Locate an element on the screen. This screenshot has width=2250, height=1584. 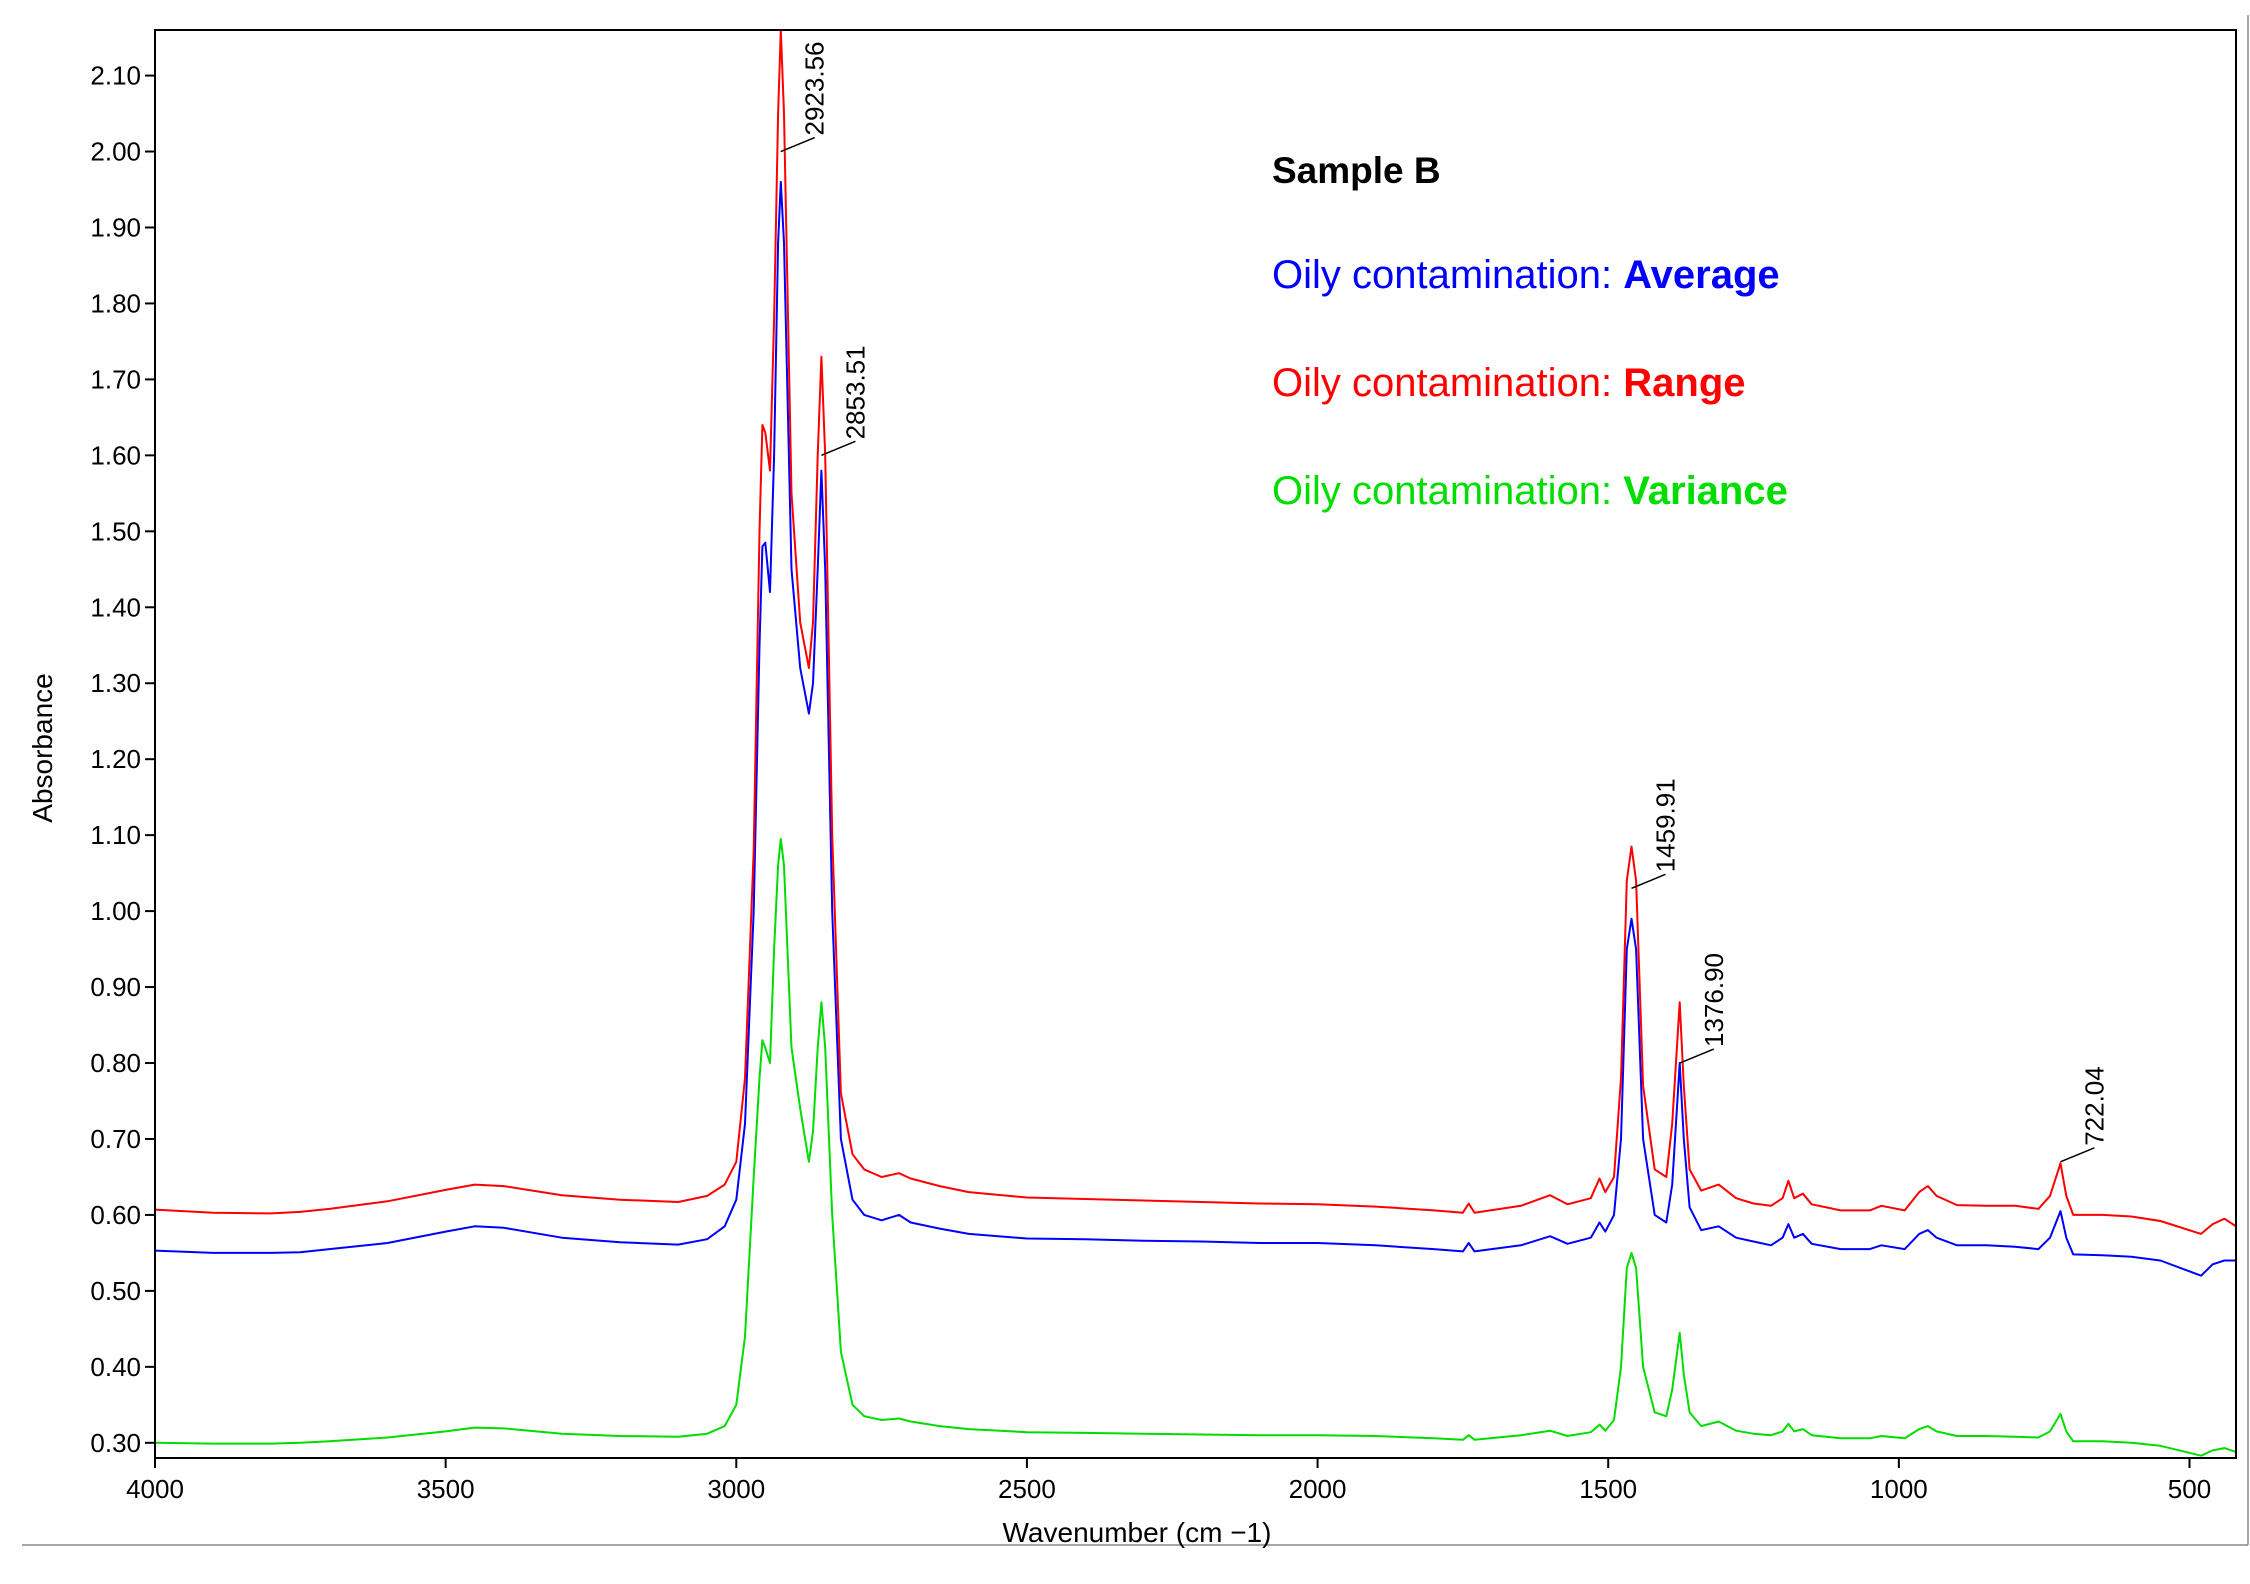
y-tick-label: 1.20 is located at coordinates (115, 759).